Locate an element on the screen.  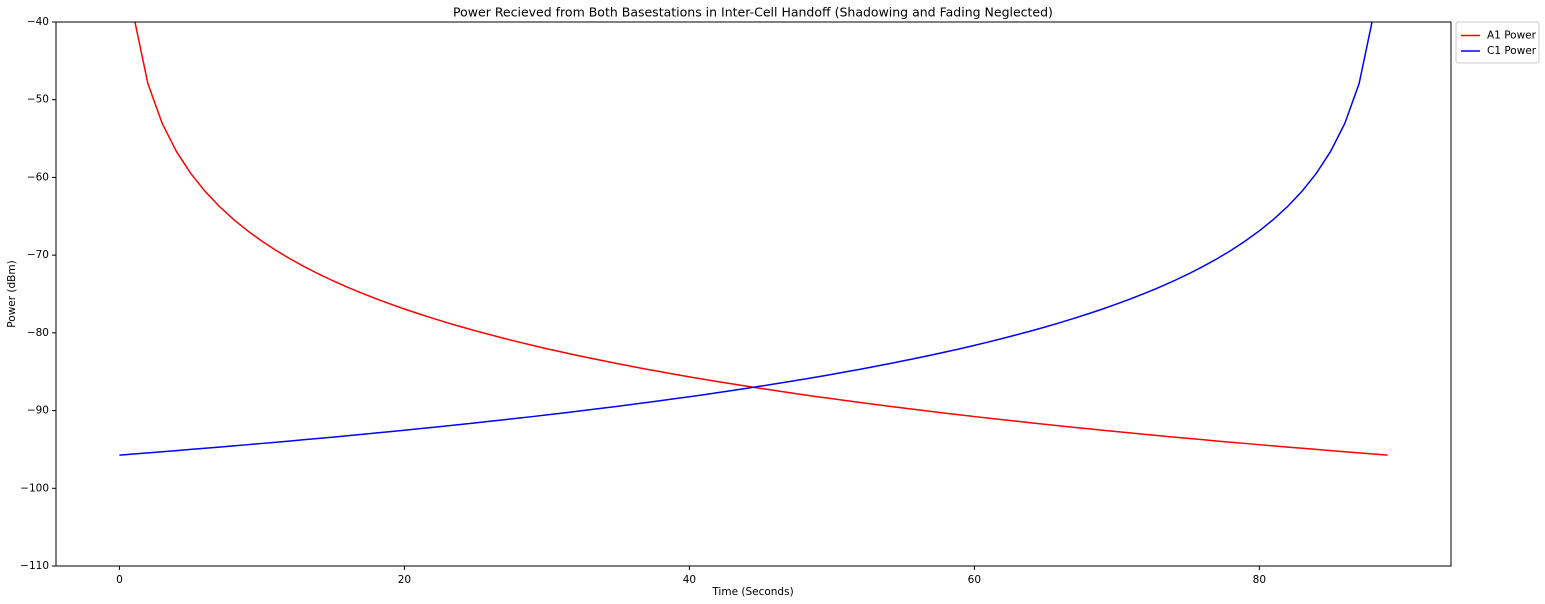
y-tick-label: −90 is located at coordinates (38, 411).